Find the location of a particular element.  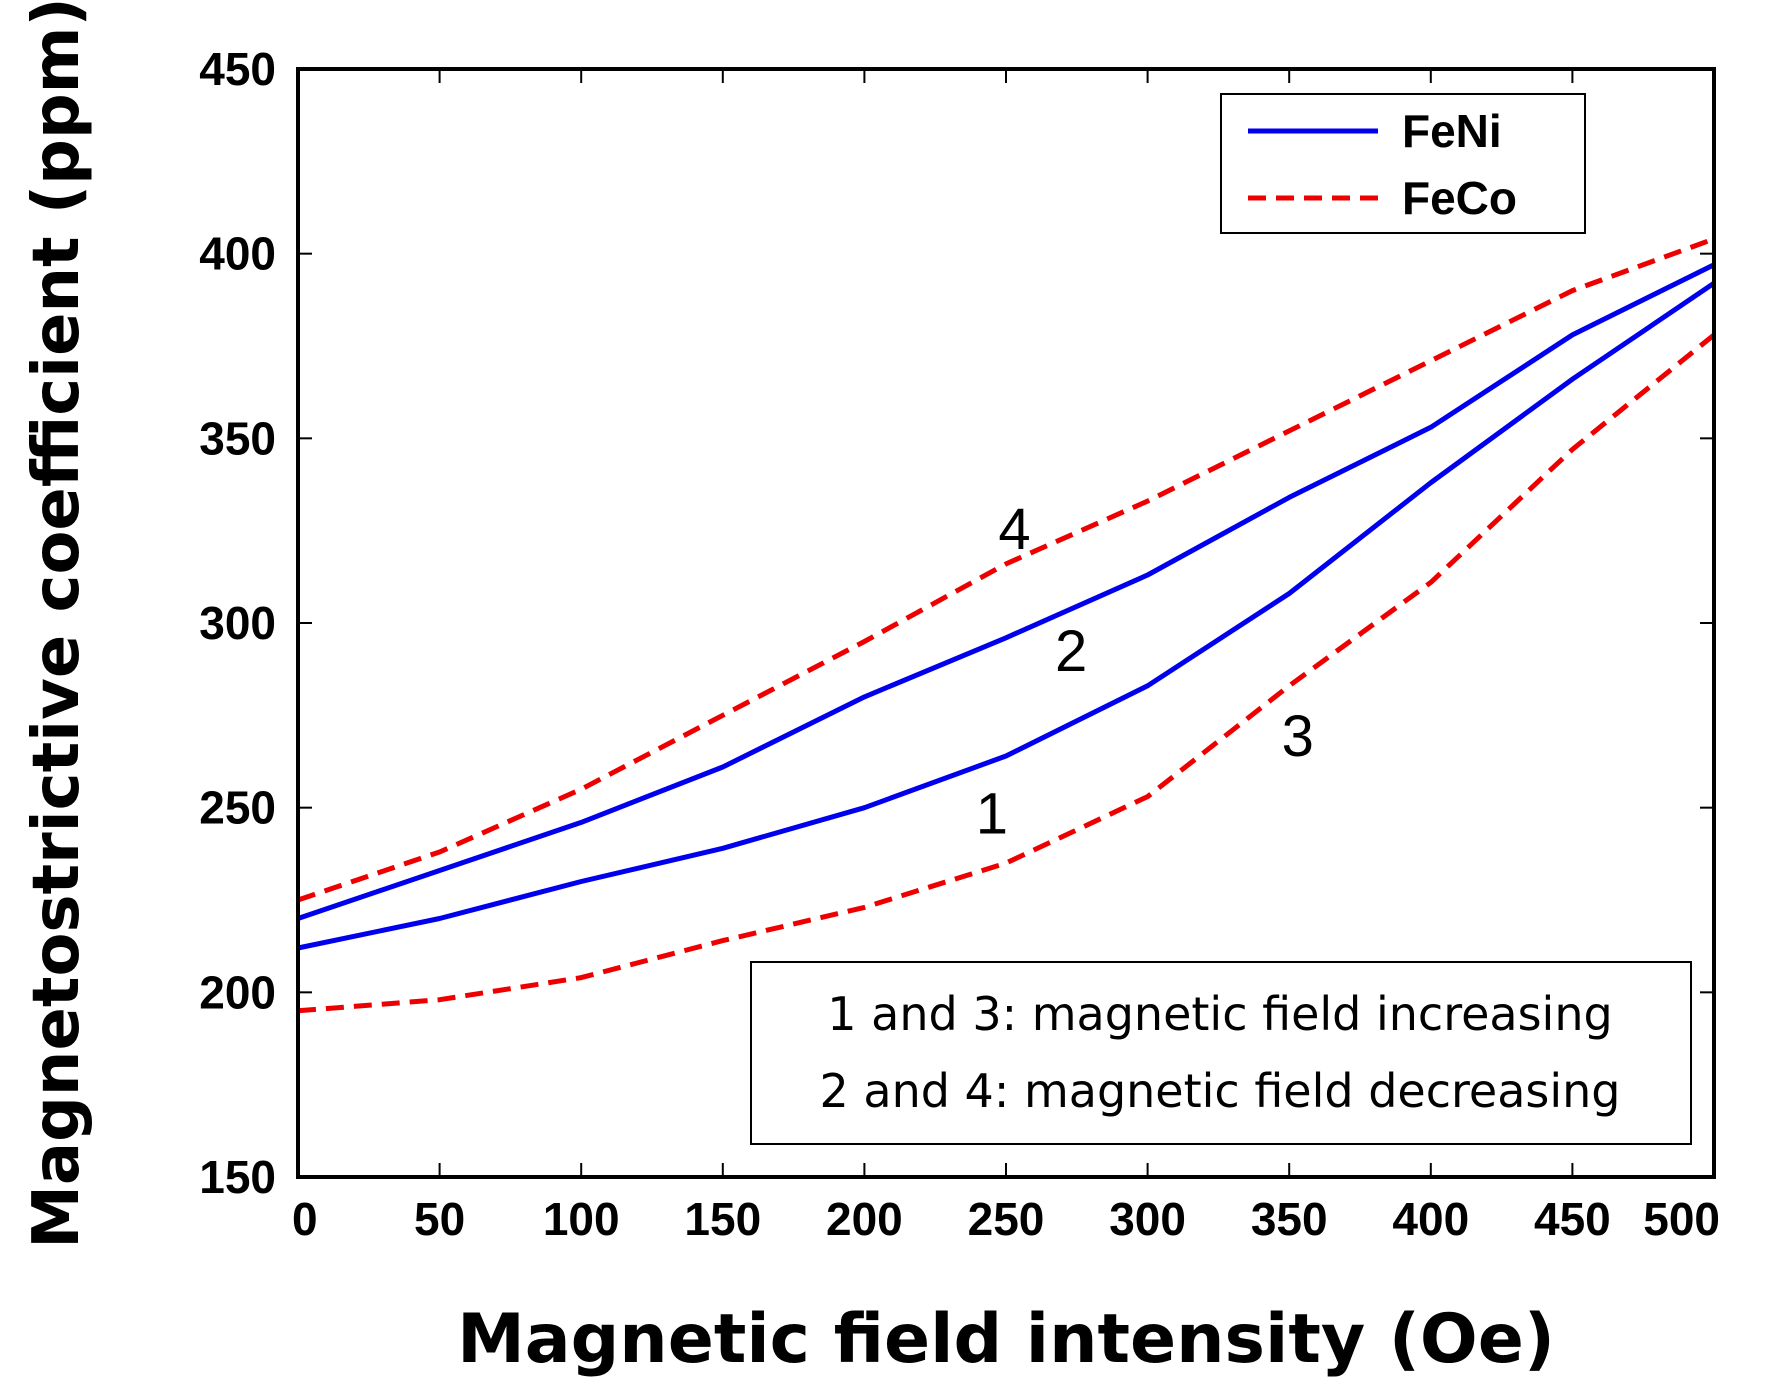

legend: FeNi FeCo is located at coordinates (1403, 163).